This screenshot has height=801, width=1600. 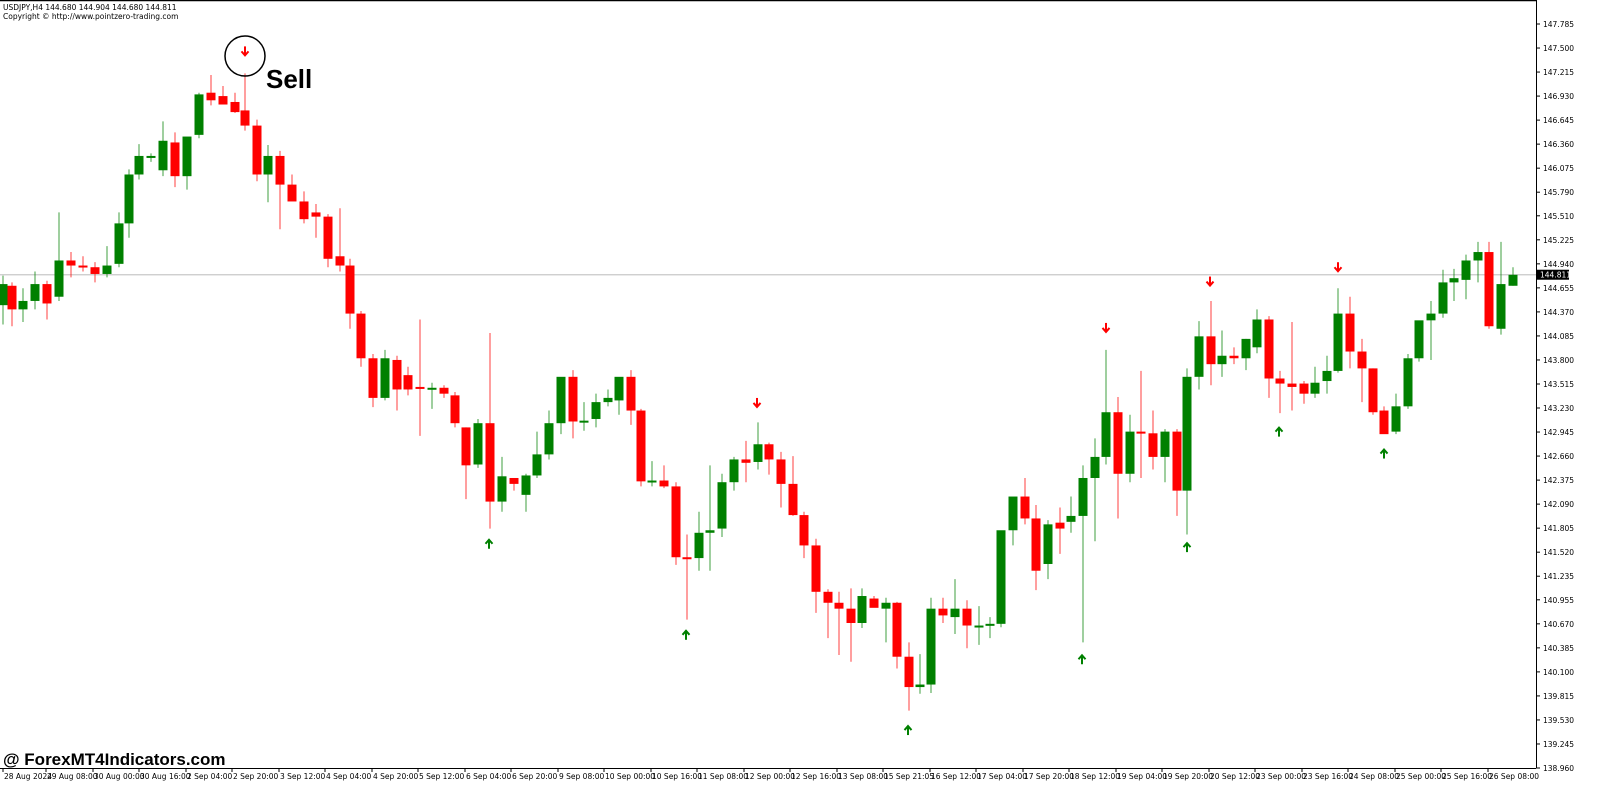 What do you see at coordinates (119, 776) in the screenshot?
I see `x-tick-label: 30 Aug 00:00` at bounding box center [119, 776].